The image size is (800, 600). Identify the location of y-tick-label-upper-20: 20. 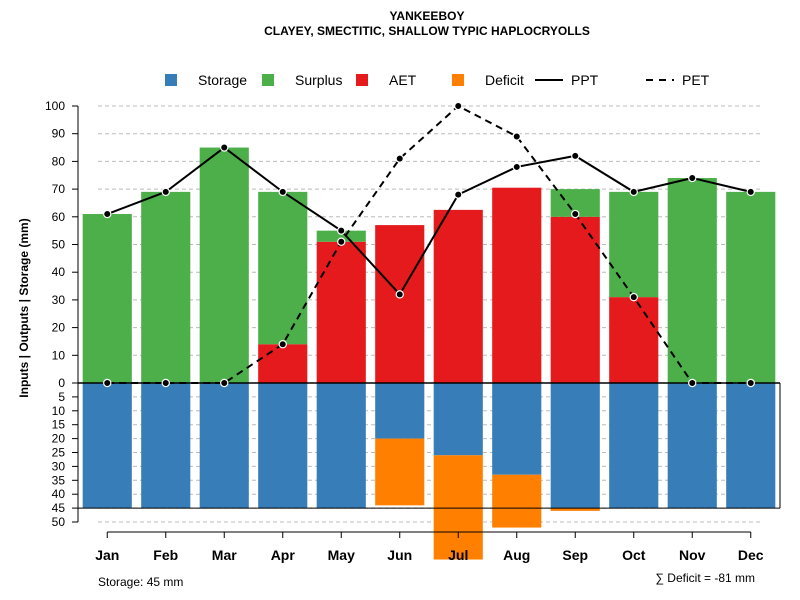
(59, 328).